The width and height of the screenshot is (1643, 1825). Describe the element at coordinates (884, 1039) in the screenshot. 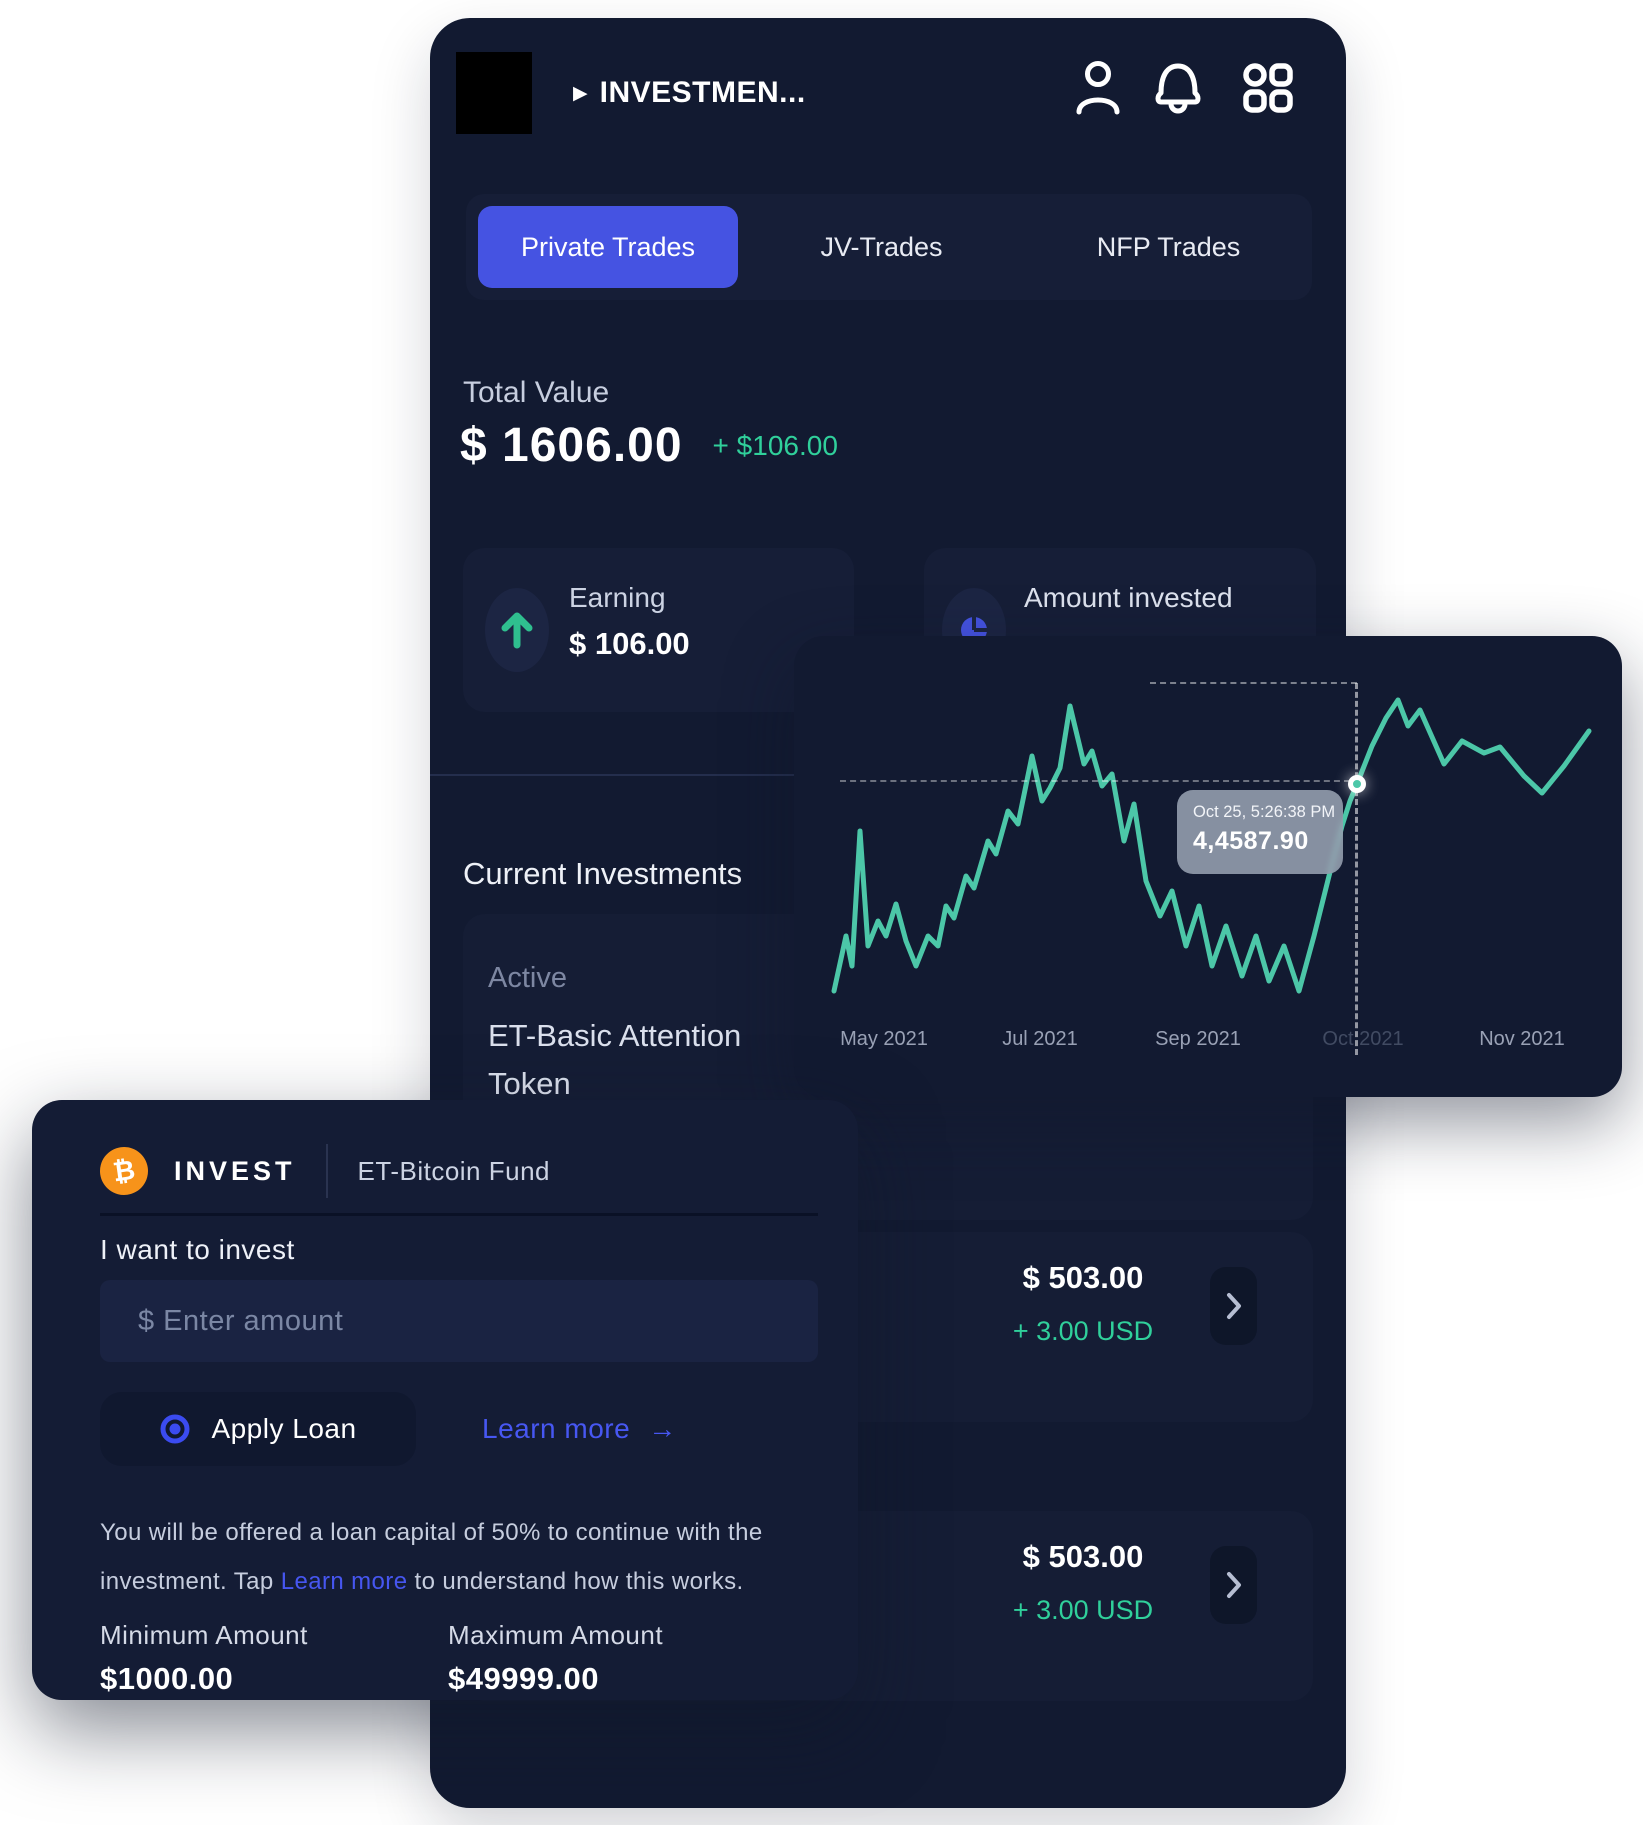

I see `x-tick-may: May 2021` at that location.